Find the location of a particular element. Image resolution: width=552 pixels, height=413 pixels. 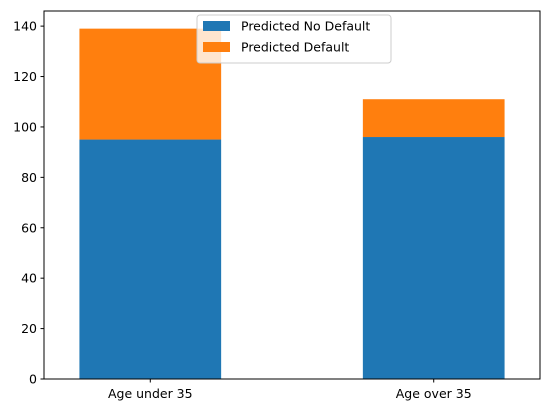

x-tick-label-age-under-35: Age under 35 is located at coordinates (150, 393).